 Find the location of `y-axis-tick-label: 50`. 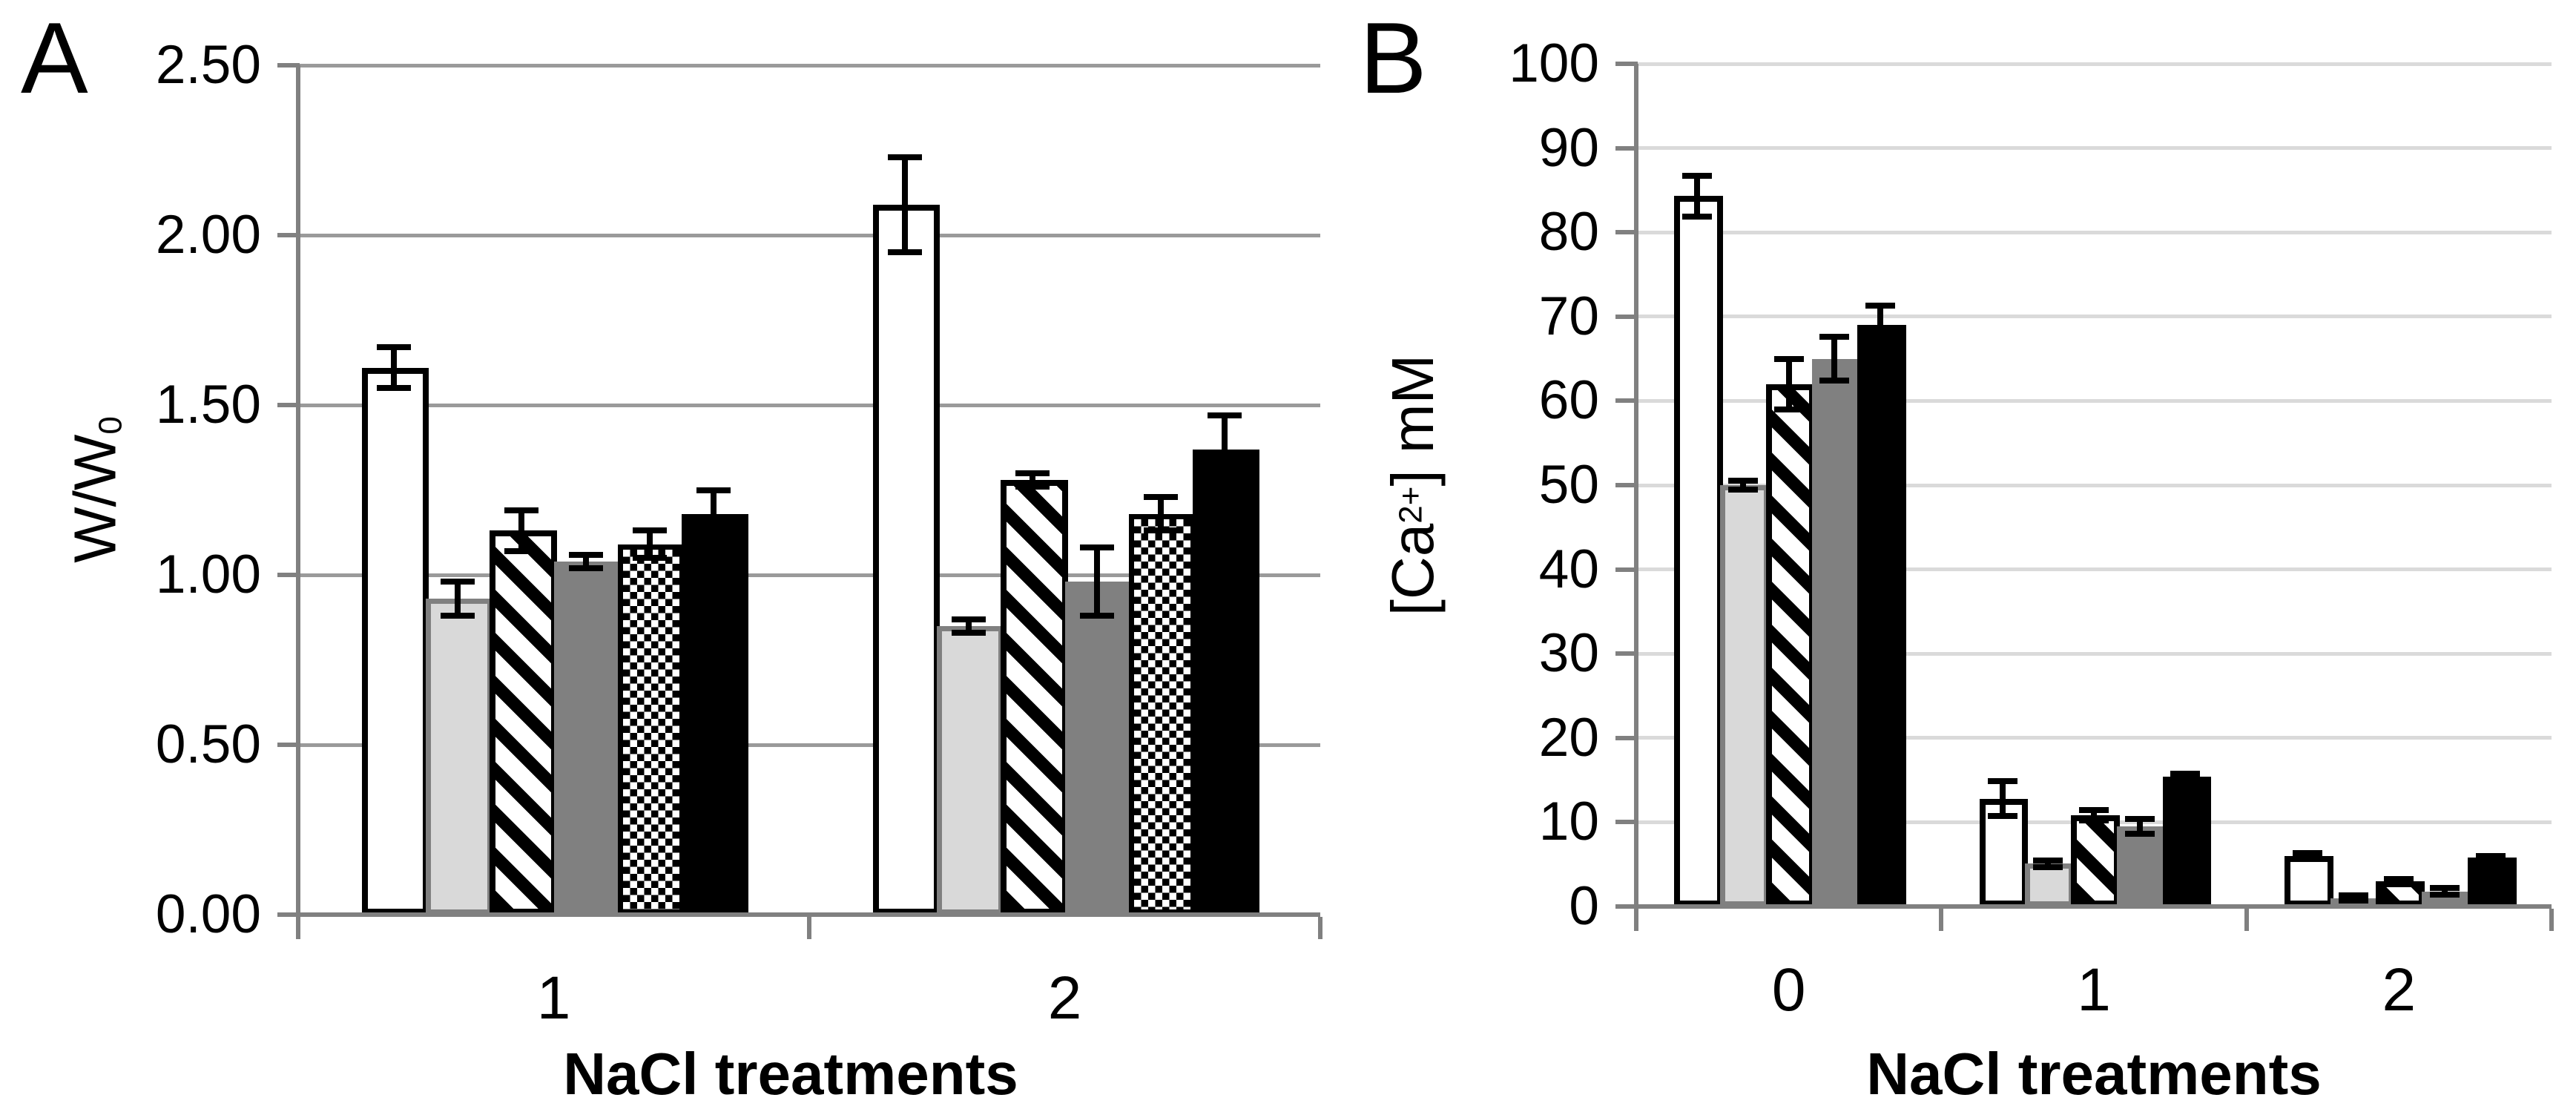

y-axis-tick-label: 50 is located at coordinates (1569, 485).